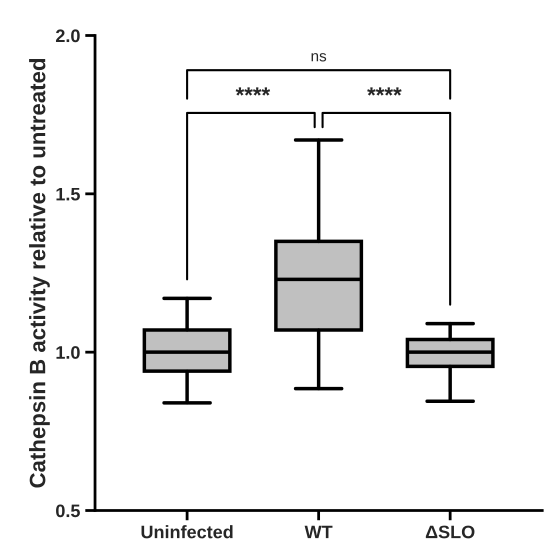 Image resolution: width=559 pixels, height=546 pixels. I want to click on annotation: ns, so click(319, 57).